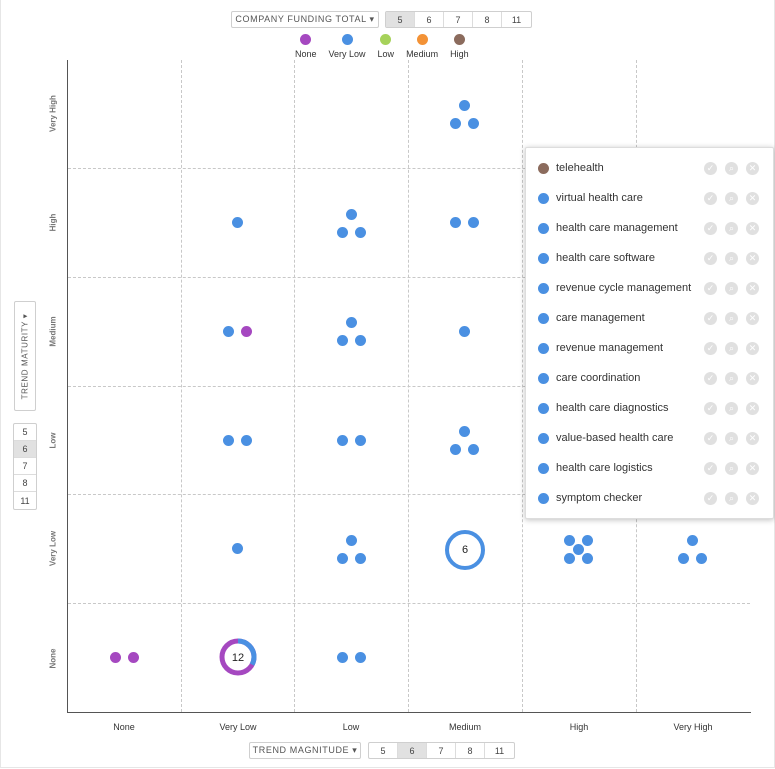  I want to click on maturity-option-5: 5, so click(25, 432).